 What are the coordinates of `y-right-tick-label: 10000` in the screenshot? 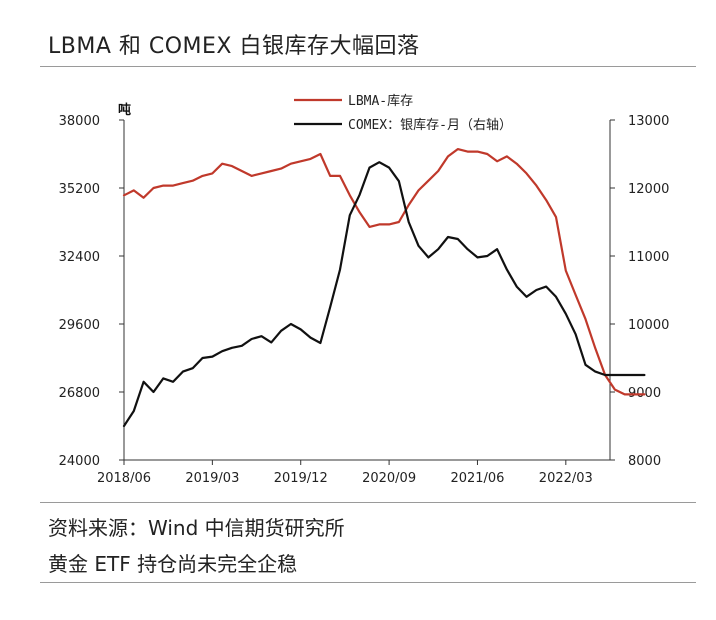 It's located at (648, 325).